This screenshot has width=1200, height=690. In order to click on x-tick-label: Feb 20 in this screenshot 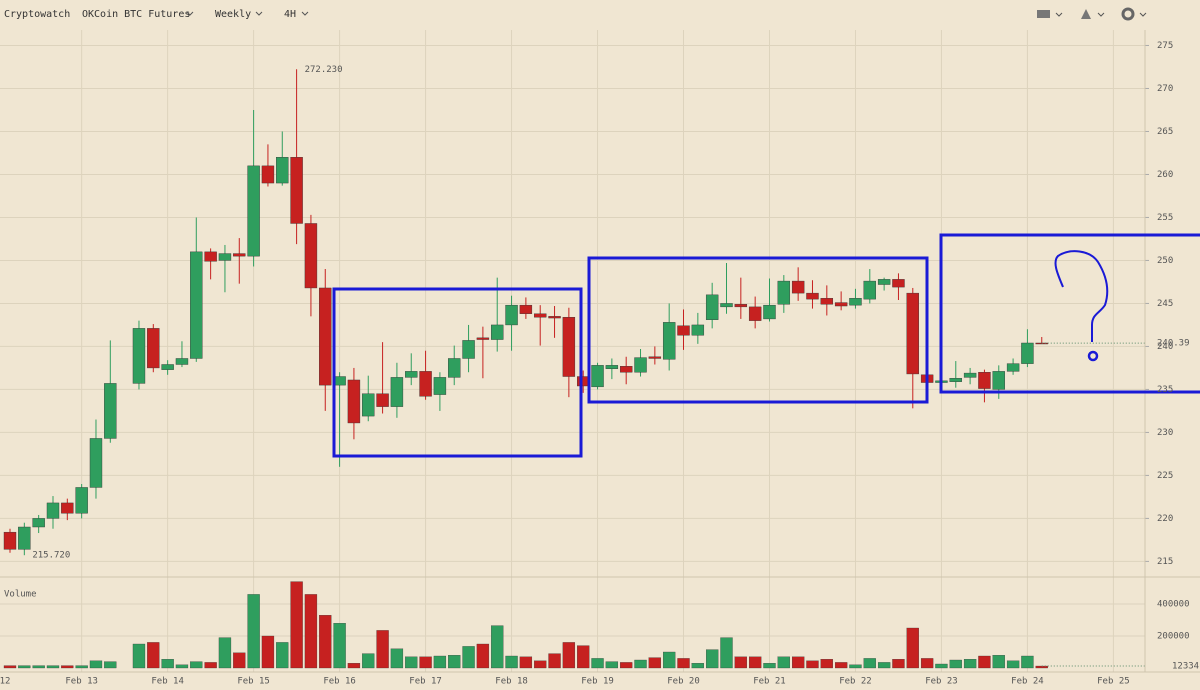, I will do `click(683, 682)`.